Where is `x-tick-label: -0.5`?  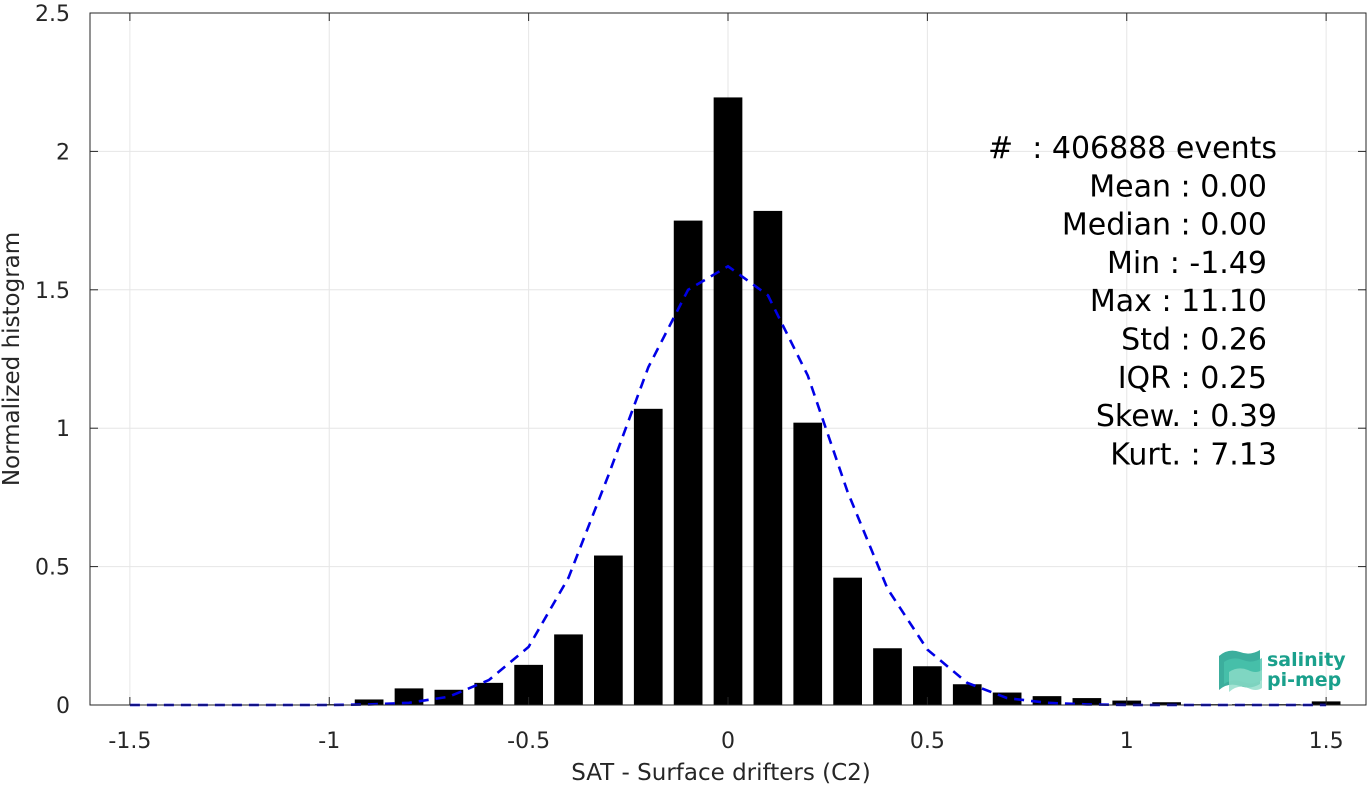 x-tick-label: -0.5 is located at coordinates (528, 741).